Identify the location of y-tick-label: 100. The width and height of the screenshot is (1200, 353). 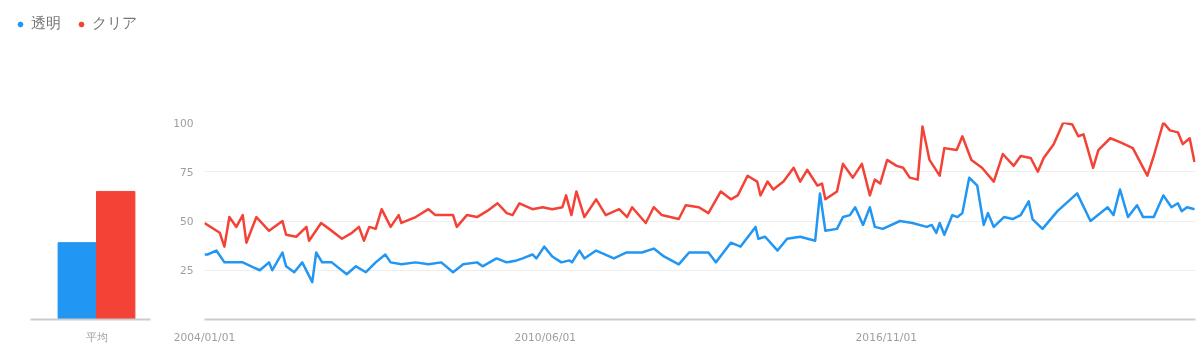
(183, 123).